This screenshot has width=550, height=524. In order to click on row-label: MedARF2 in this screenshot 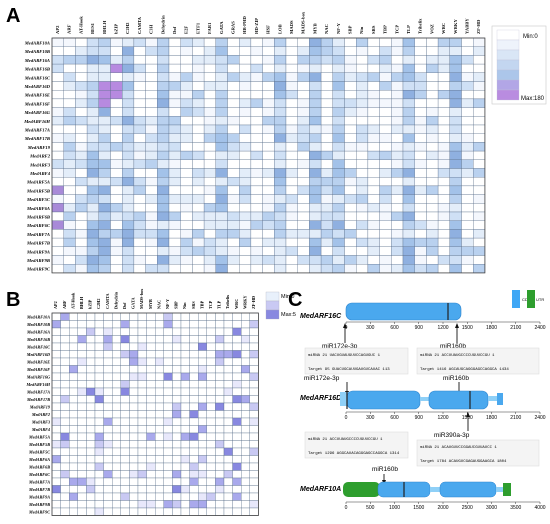, I will do `click(40, 156)`.